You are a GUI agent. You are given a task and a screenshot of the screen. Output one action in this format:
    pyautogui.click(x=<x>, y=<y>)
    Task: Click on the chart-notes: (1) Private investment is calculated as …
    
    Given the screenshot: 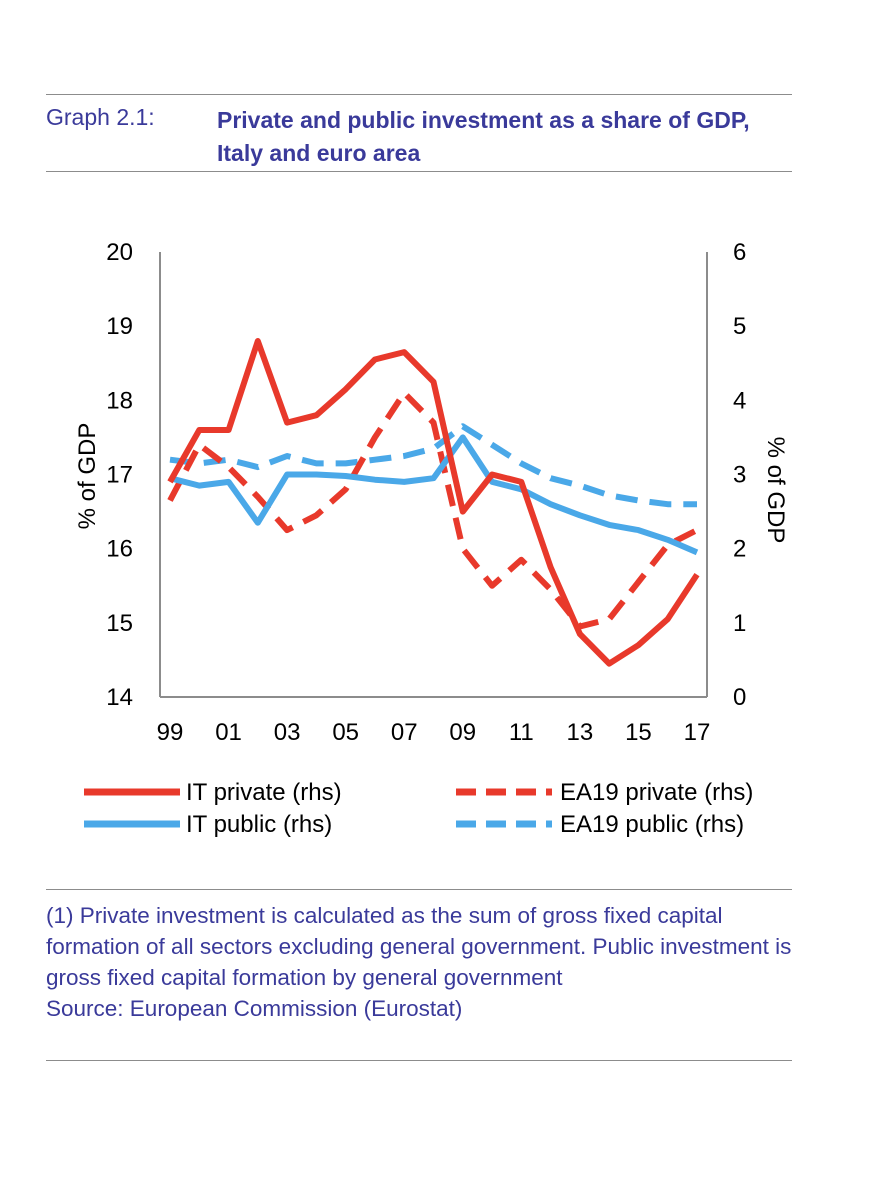 What is the action you would take?
    pyautogui.click(x=419, y=962)
    